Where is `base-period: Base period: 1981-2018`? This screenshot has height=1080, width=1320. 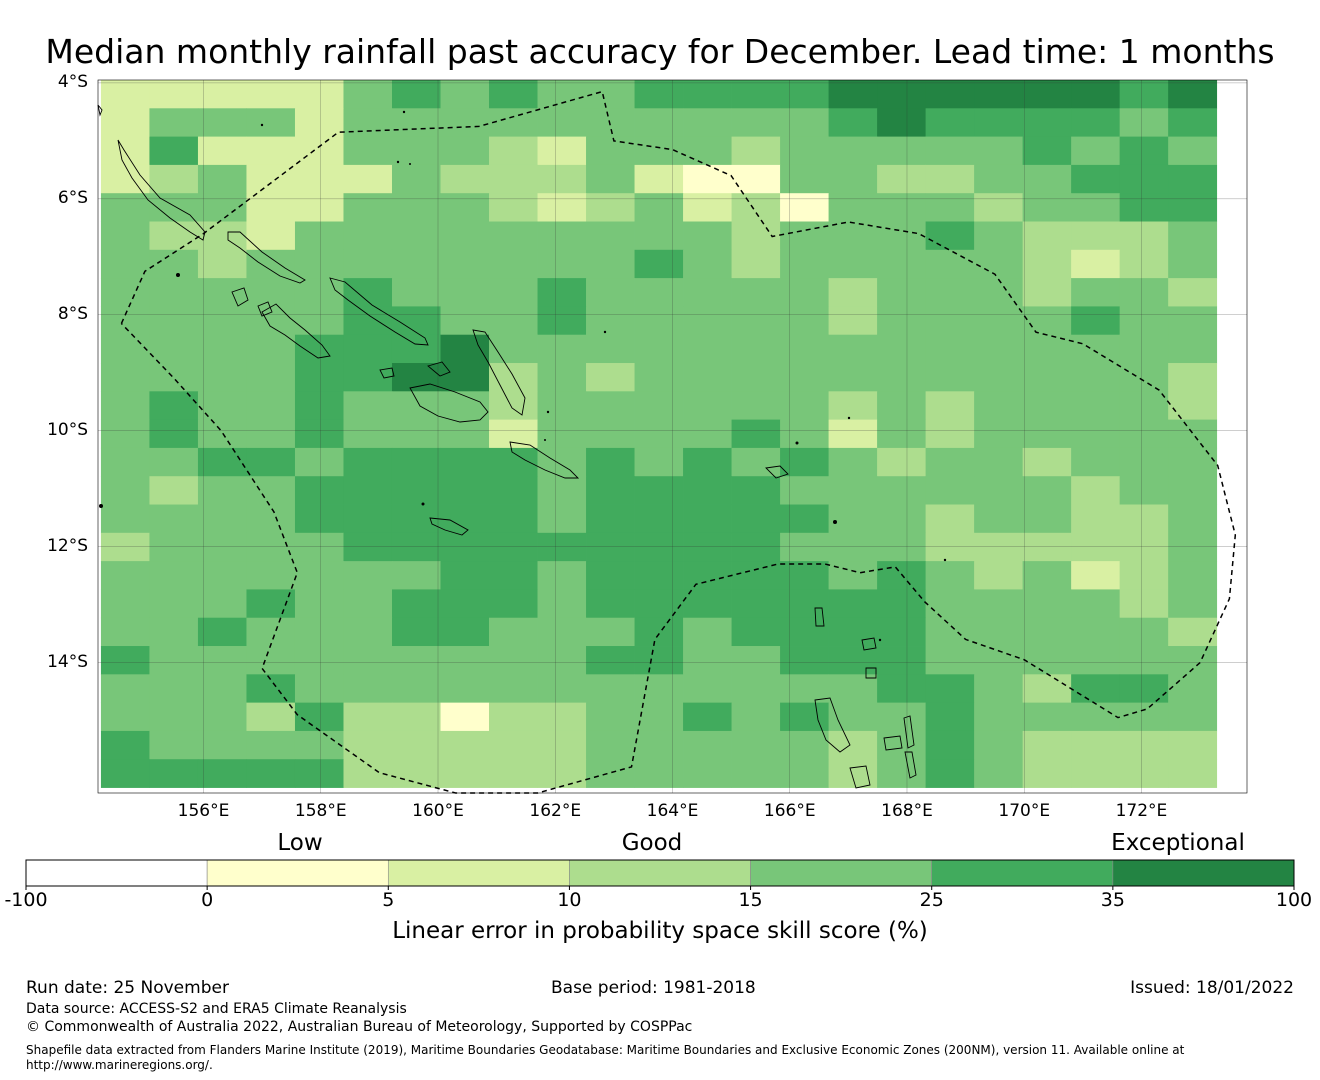
base-period: Base period: 1981-2018 is located at coordinates (653, 988).